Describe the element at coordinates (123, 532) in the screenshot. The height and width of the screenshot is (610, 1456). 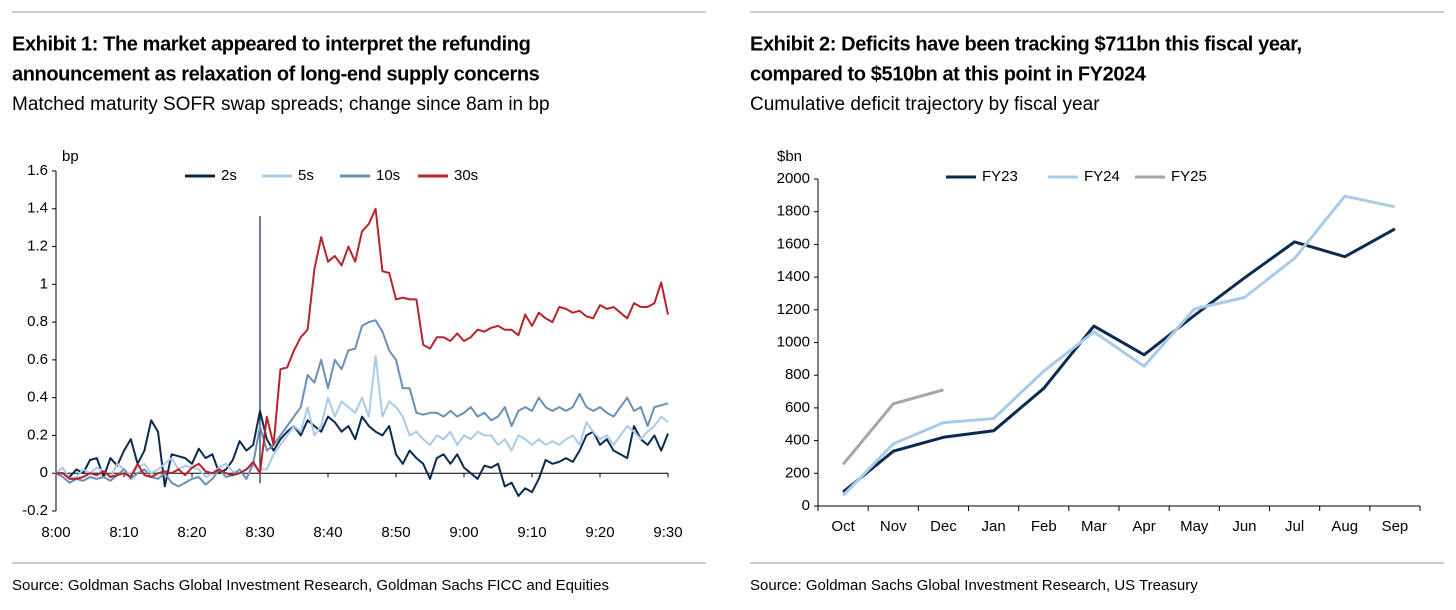
I see `x-tick-label: 8:10` at that location.